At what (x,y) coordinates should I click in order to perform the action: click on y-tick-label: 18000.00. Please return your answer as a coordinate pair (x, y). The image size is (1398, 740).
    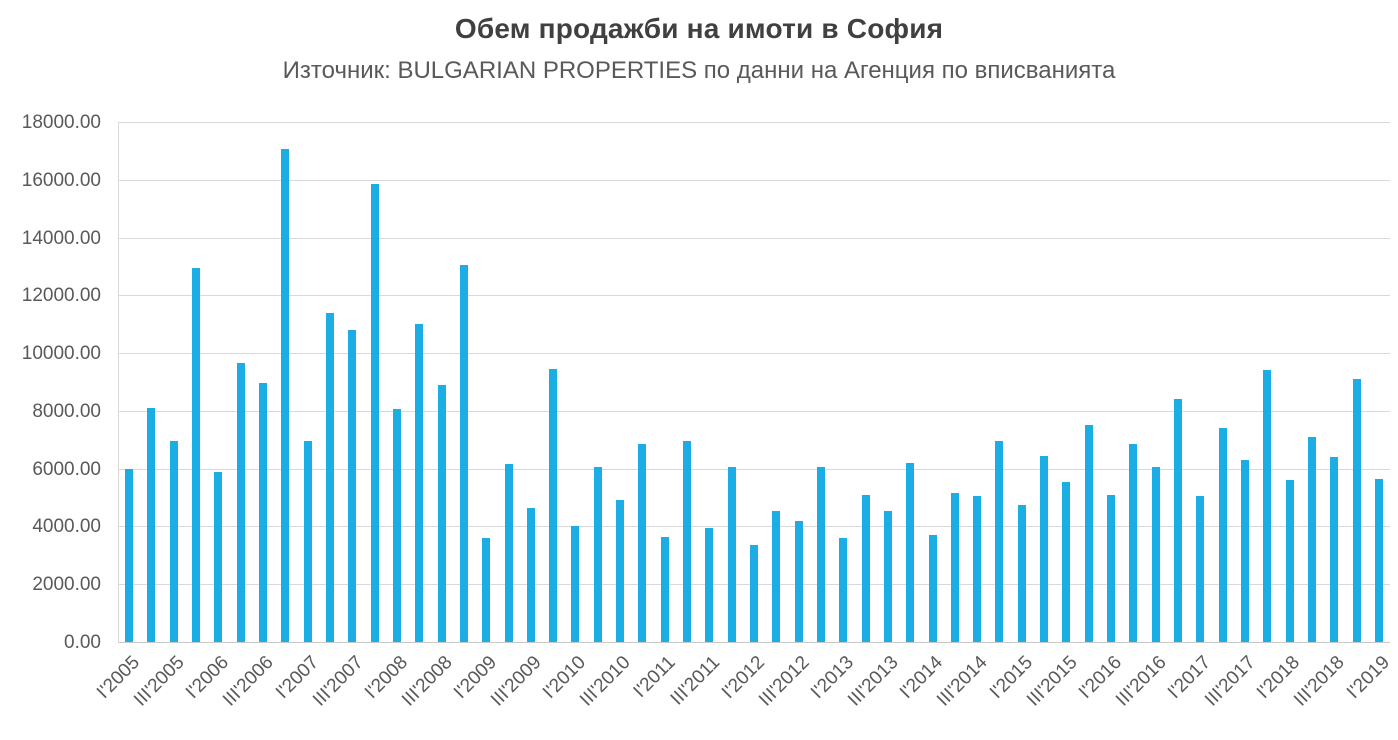
    Looking at the image, I should click on (61, 122).